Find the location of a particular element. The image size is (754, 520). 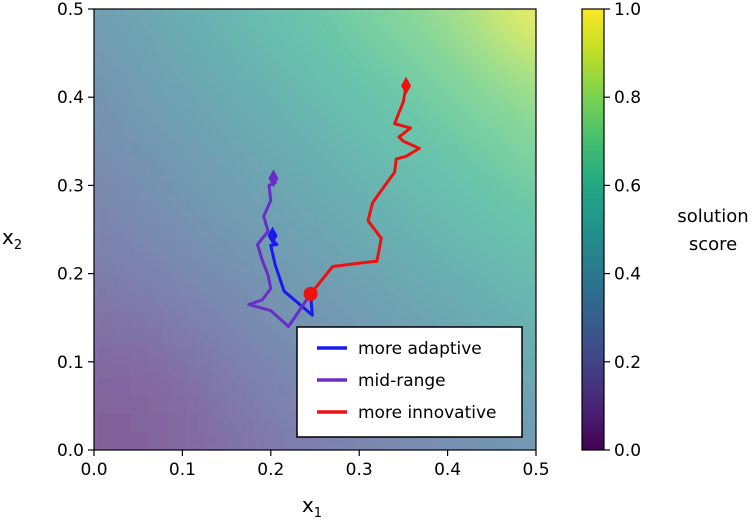

series-line-mid-range is located at coordinates (280, 252).